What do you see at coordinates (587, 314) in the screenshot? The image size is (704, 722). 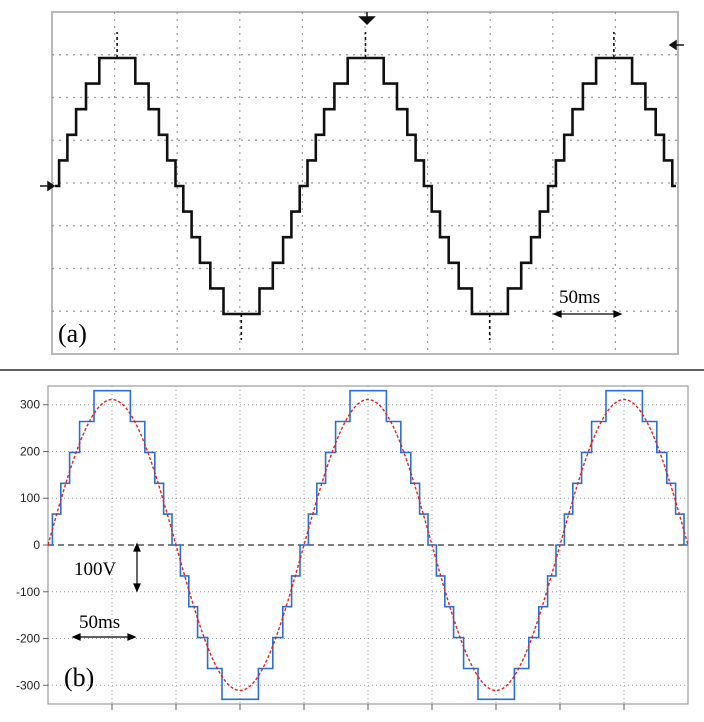 I see `panel-a-timescale-arrow` at bounding box center [587, 314].